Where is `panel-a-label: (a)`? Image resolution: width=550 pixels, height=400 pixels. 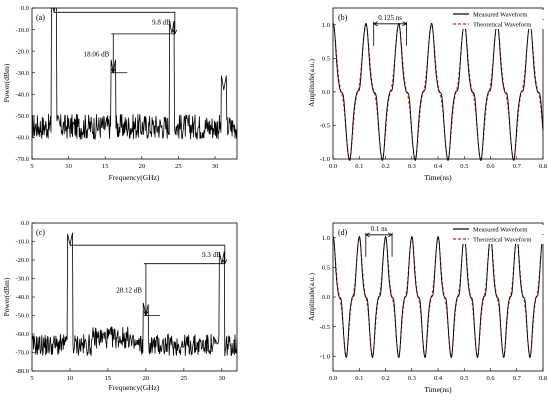
panel-a-label: (a) is located at coordinates (40, 17).